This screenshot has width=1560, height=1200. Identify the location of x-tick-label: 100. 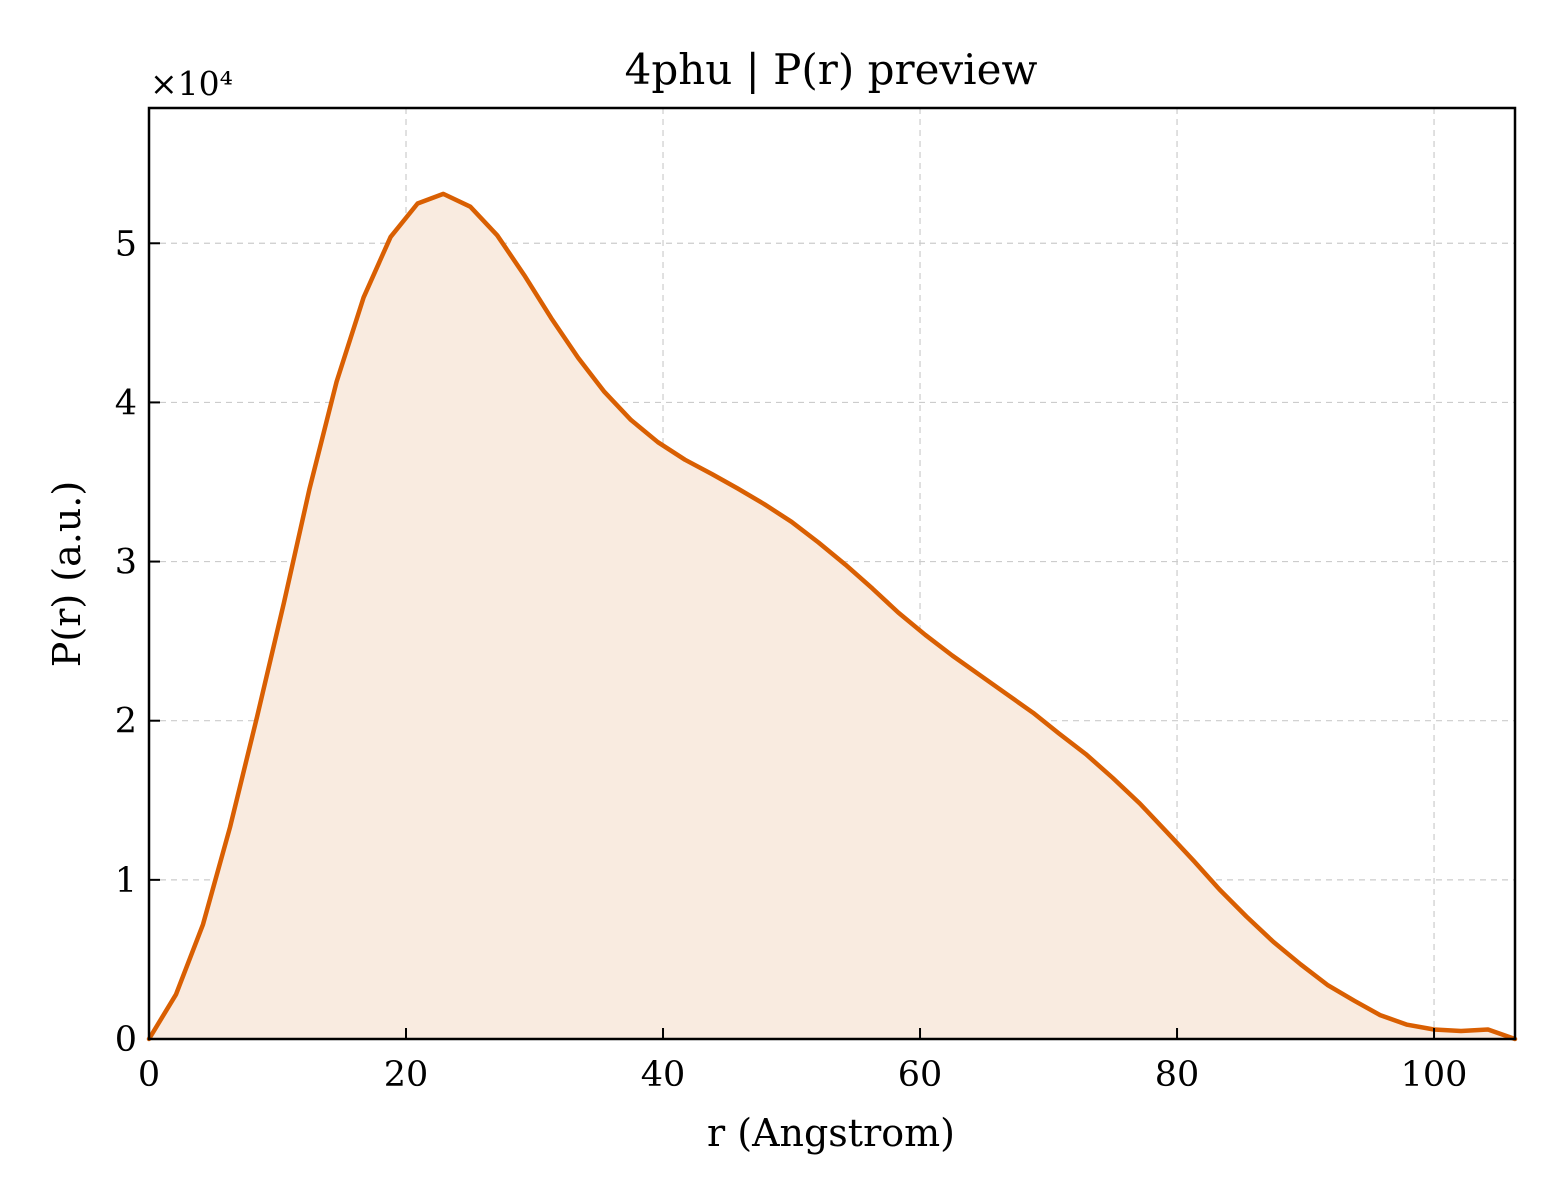
(1434, 1075).